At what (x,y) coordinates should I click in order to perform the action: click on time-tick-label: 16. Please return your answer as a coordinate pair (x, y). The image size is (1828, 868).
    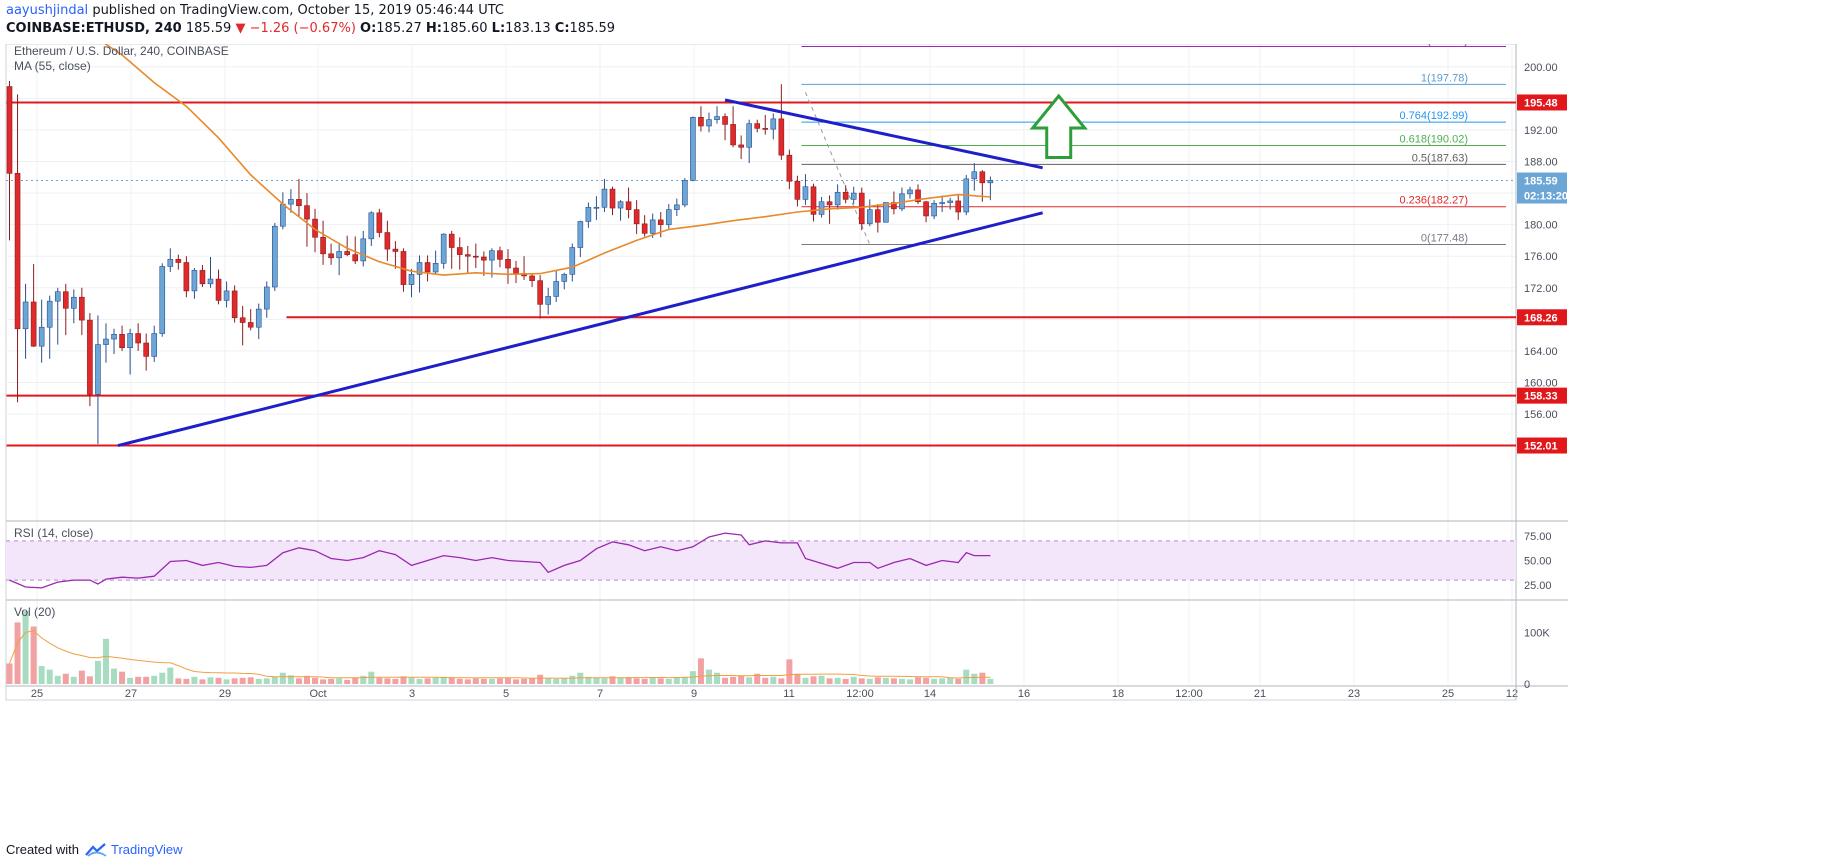
    Looking at the image, I should click on (1024, 694).